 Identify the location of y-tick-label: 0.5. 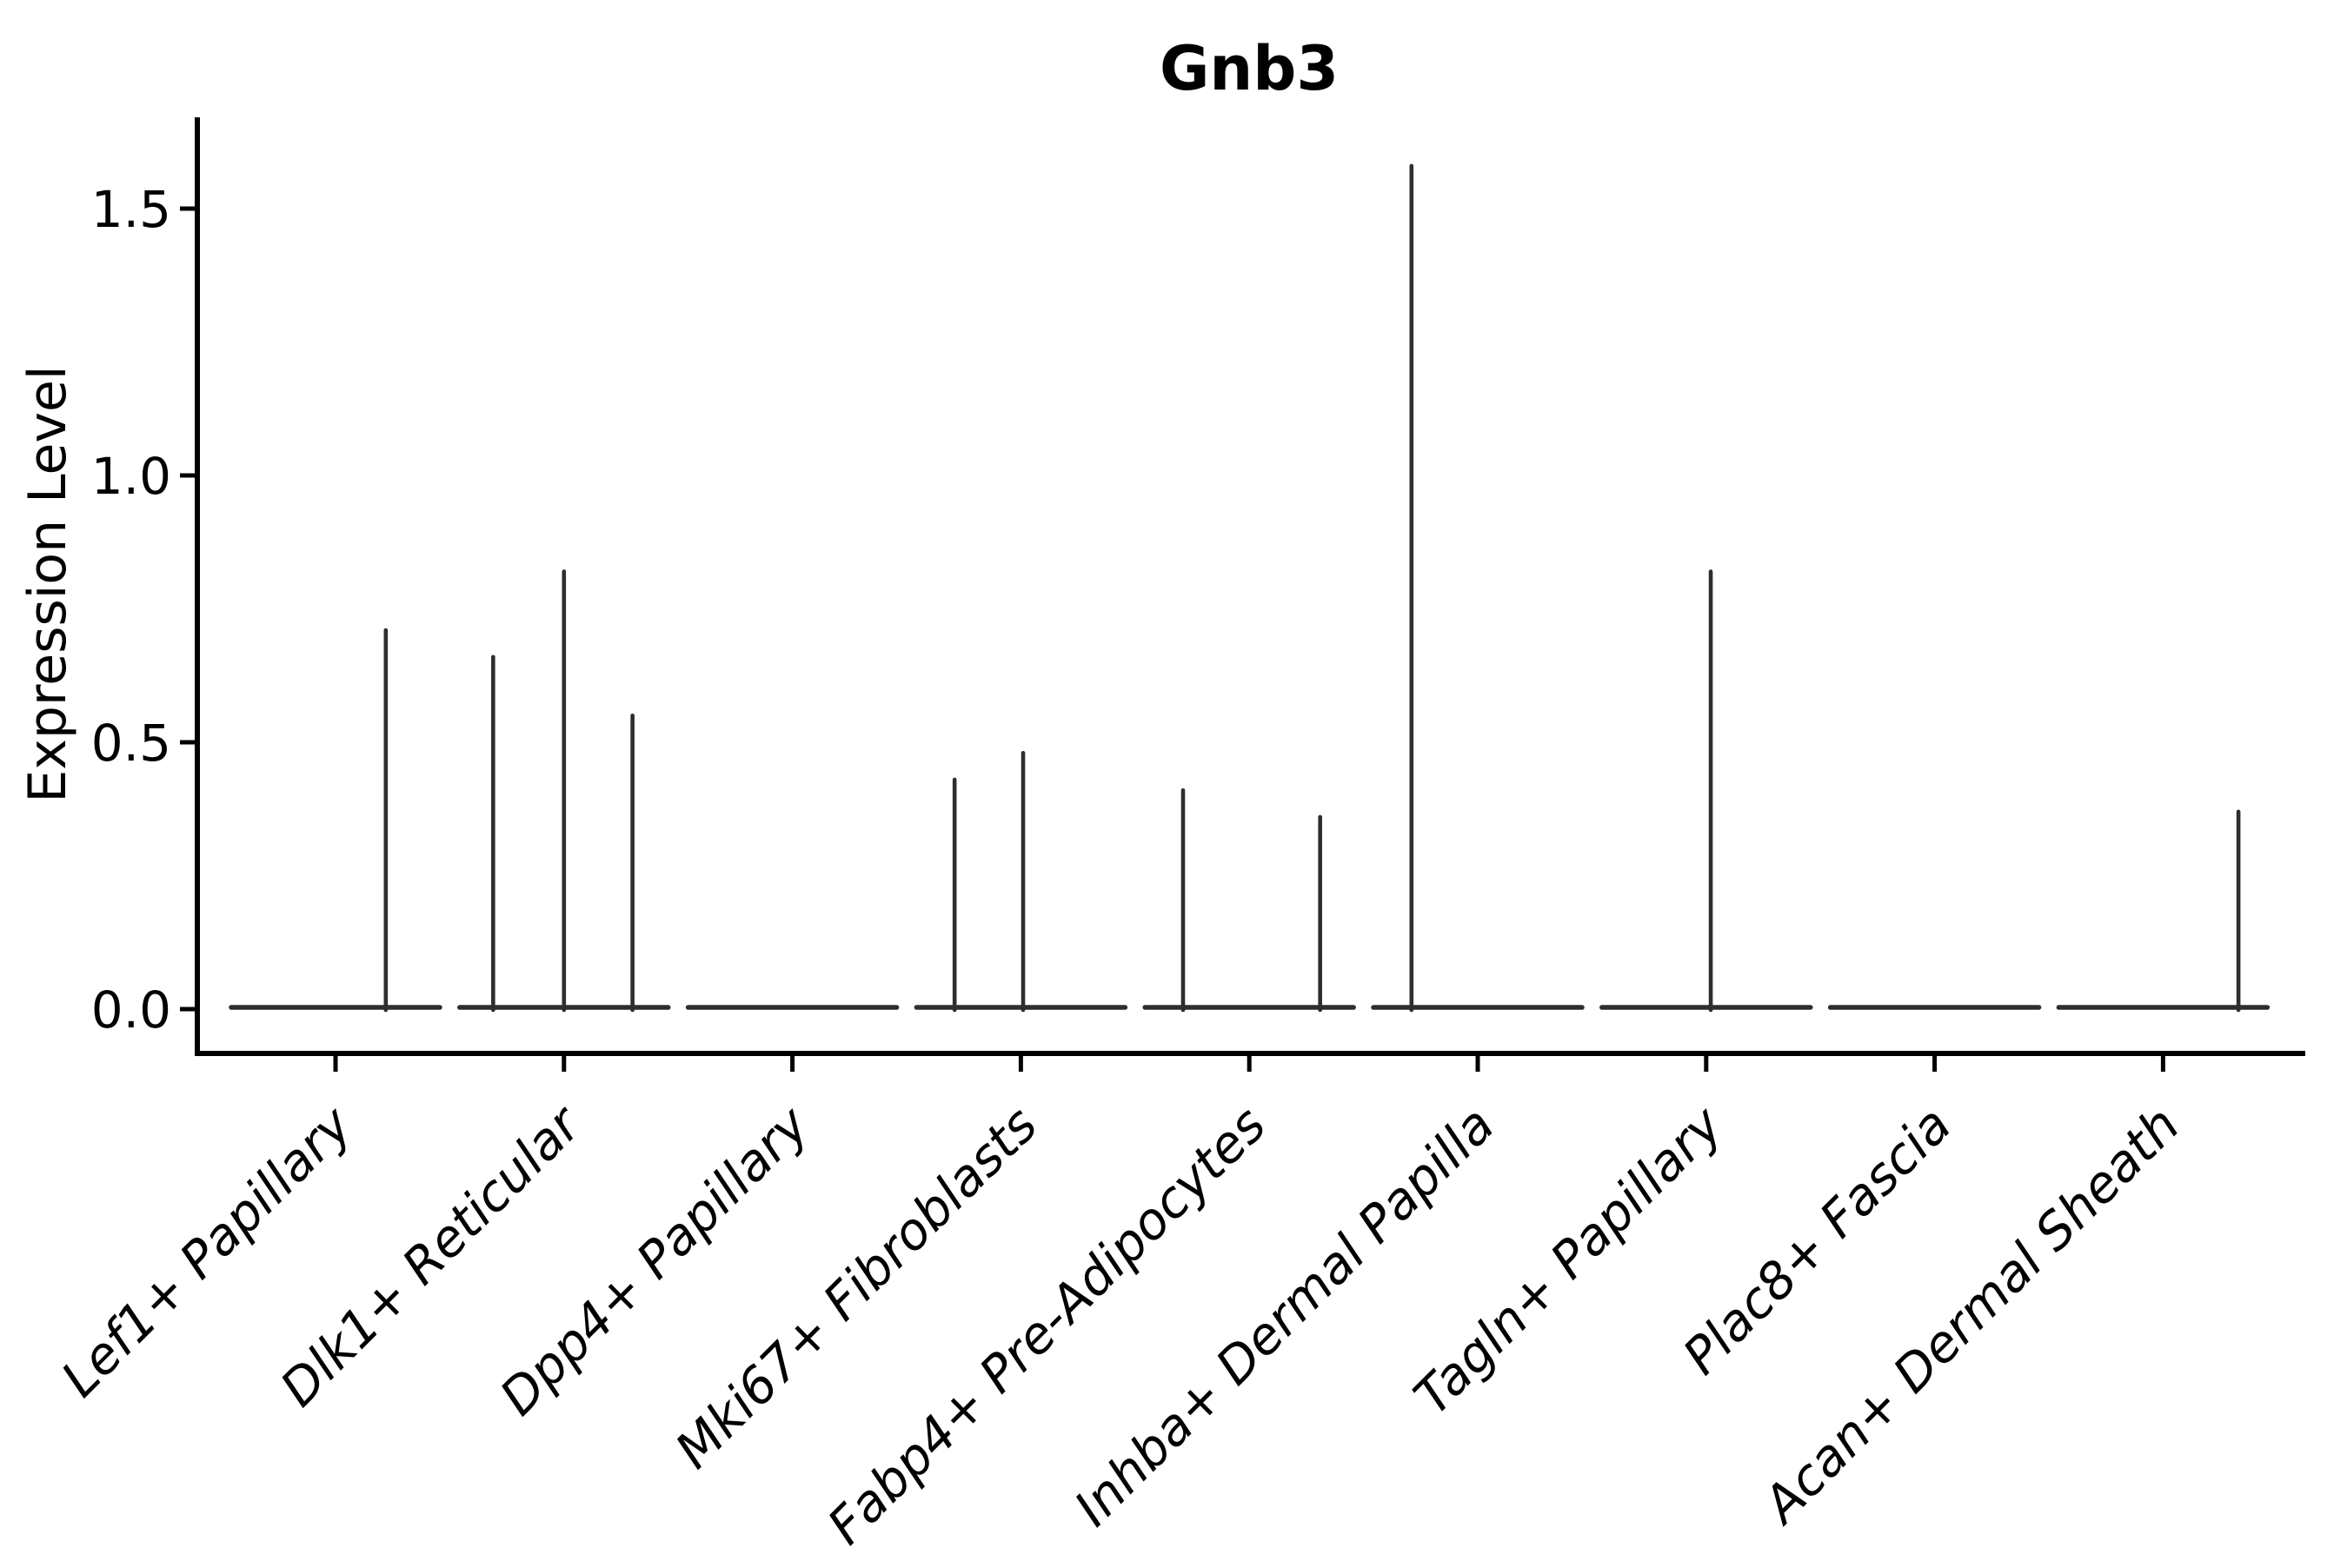
(131, 743).